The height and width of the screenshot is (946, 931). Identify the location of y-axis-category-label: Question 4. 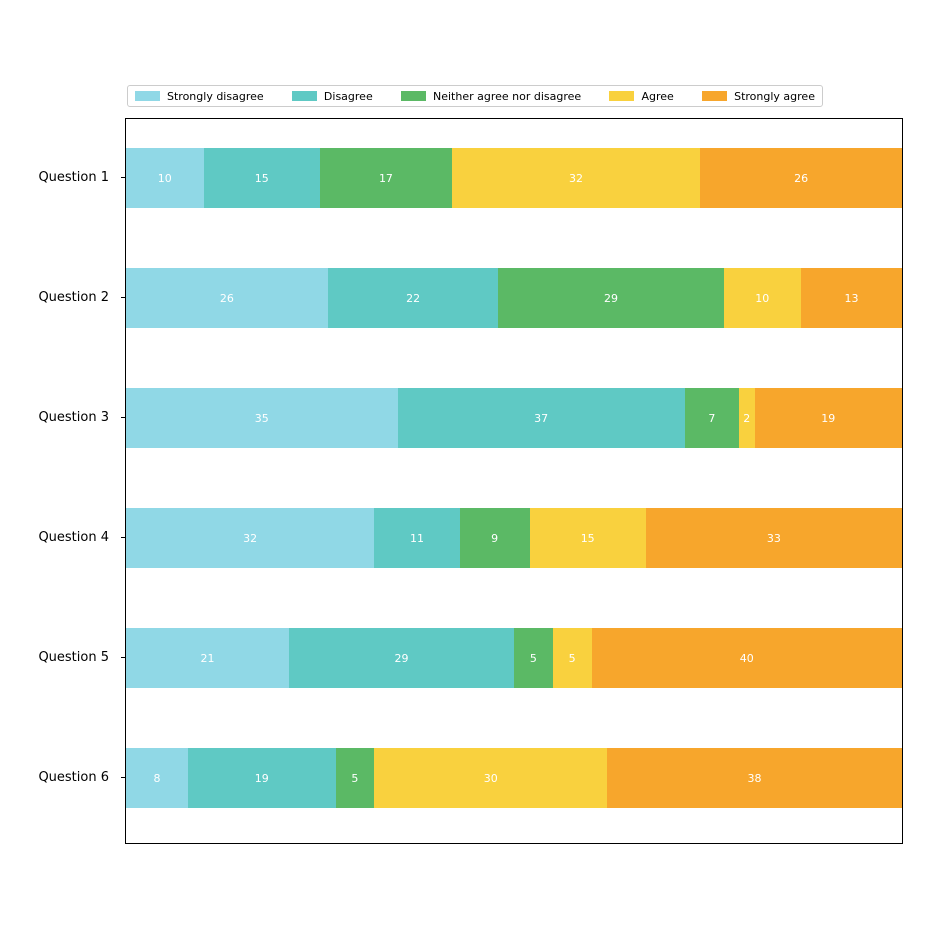
(73, 537).